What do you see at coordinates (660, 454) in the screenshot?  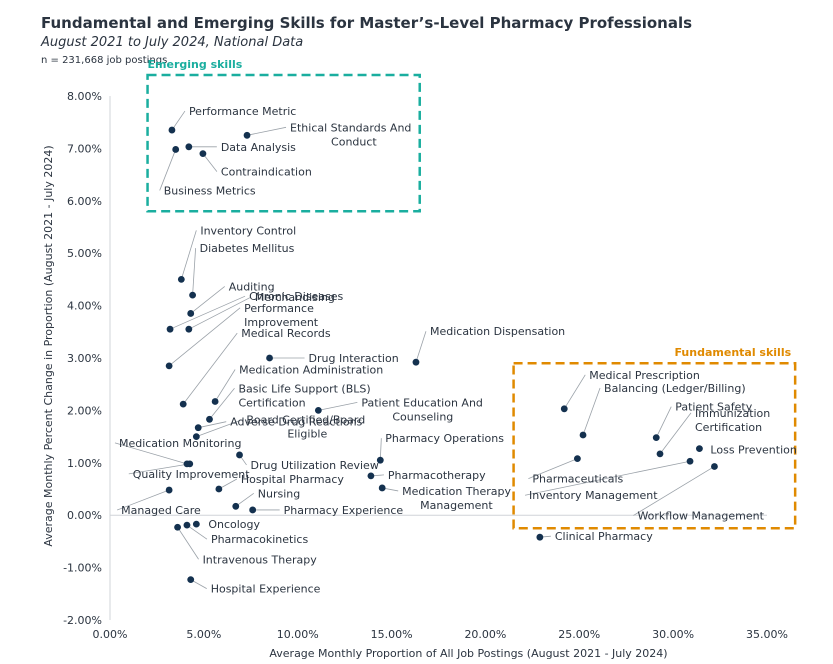 I see `point-immunization-certification` at bounding box center [660, 454].